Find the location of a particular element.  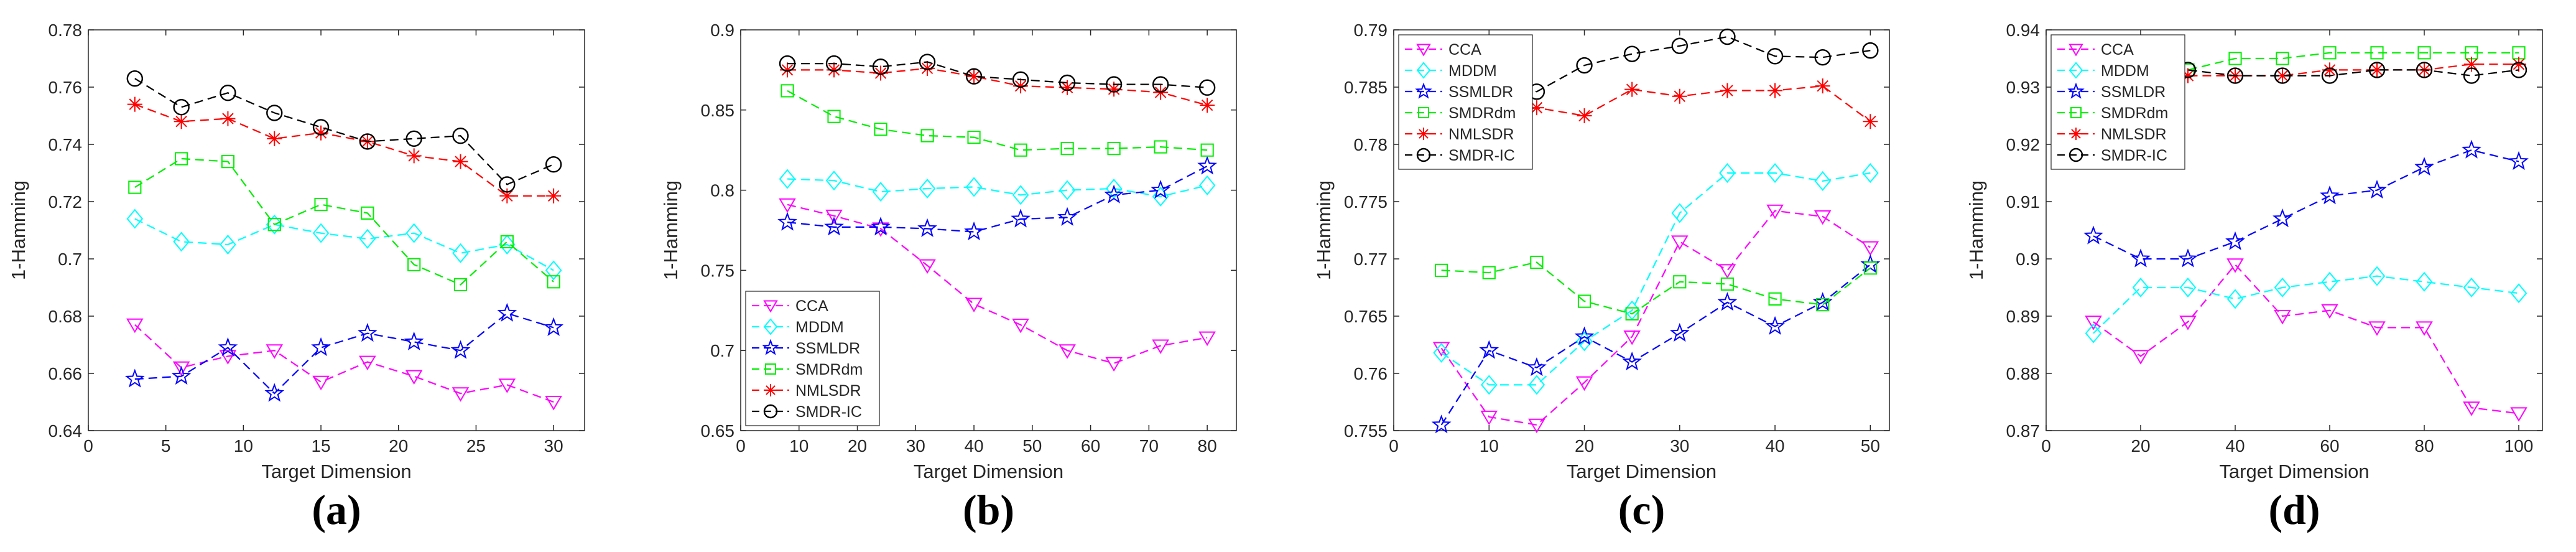

legend-marker-ssmldr is located at coordinates (2076, 91).